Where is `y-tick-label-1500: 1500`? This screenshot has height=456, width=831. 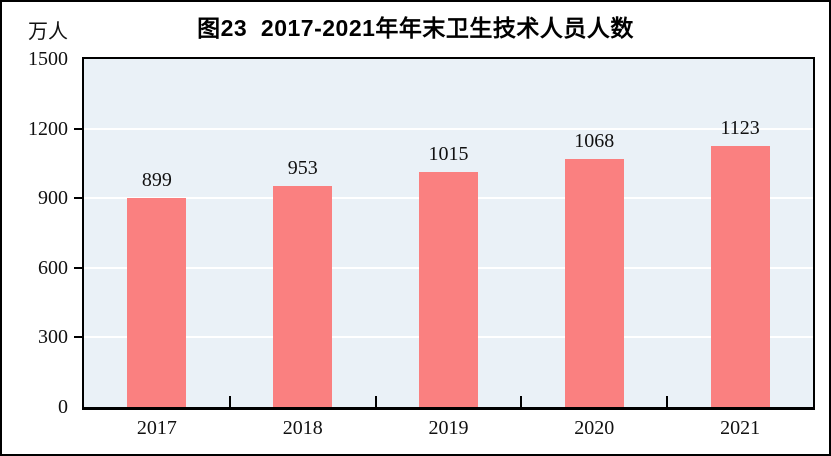
y-tick-label-1500: 1500 is located at coordinates (48, 59).